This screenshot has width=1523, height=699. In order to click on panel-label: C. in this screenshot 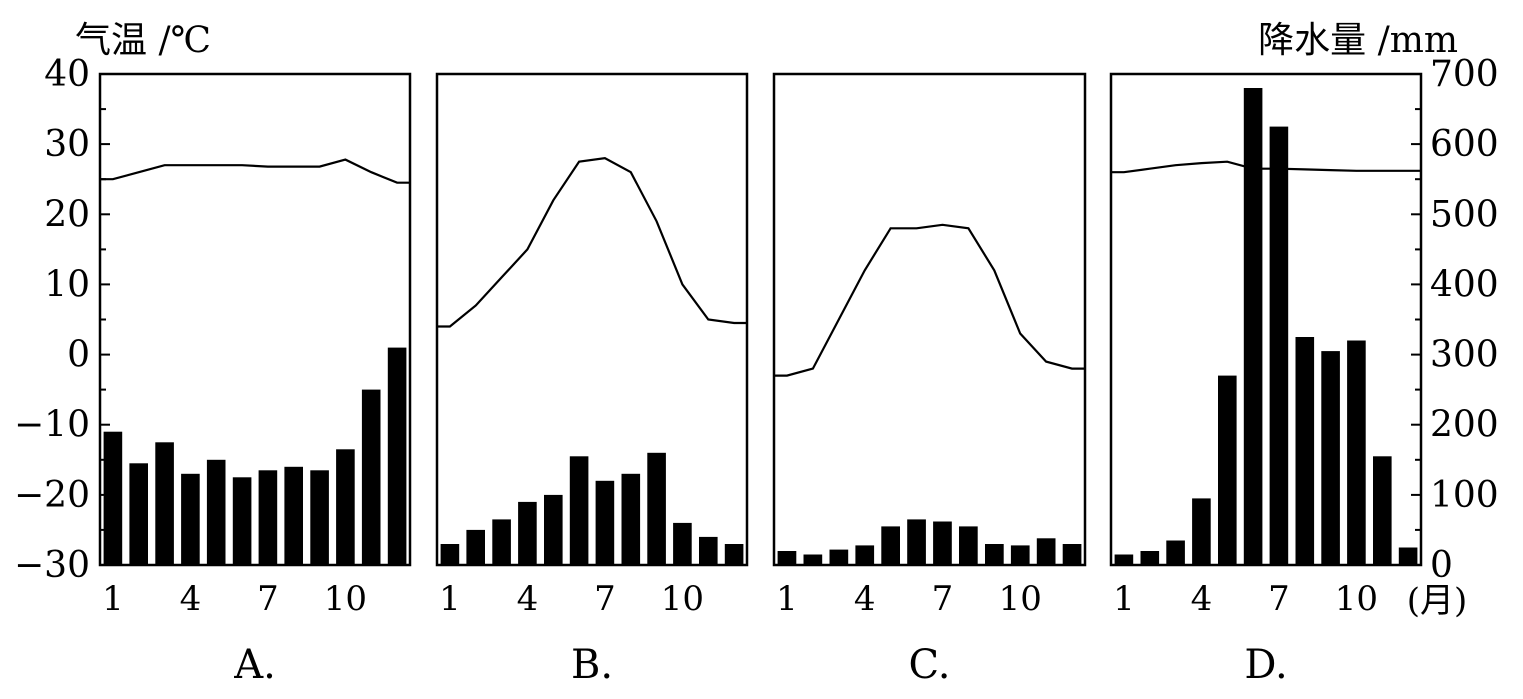, I will do `click(930, 665)`.